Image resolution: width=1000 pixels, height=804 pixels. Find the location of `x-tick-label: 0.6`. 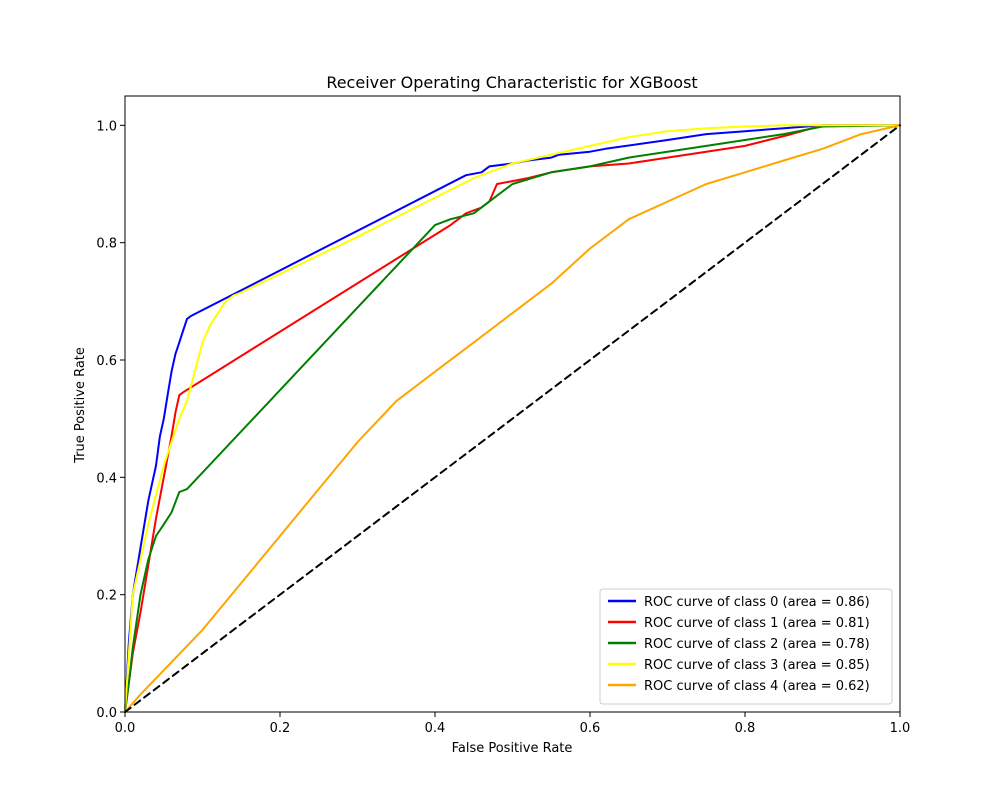

x-tick-label: 0.6 is located at coordinates (590, 728).